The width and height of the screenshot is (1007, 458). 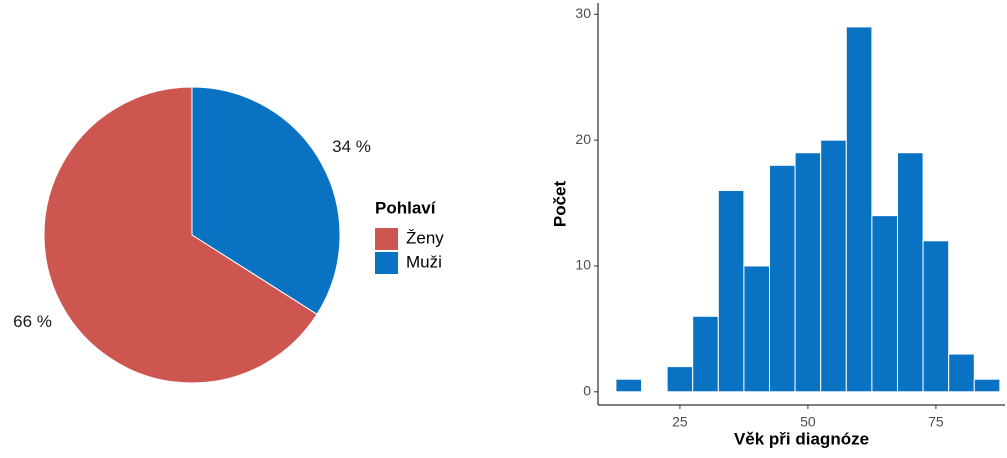 What do you see at coordinates (424, 261) in the screenshot?
I see `legend-label: Muži` at bounding box center [424, 261].